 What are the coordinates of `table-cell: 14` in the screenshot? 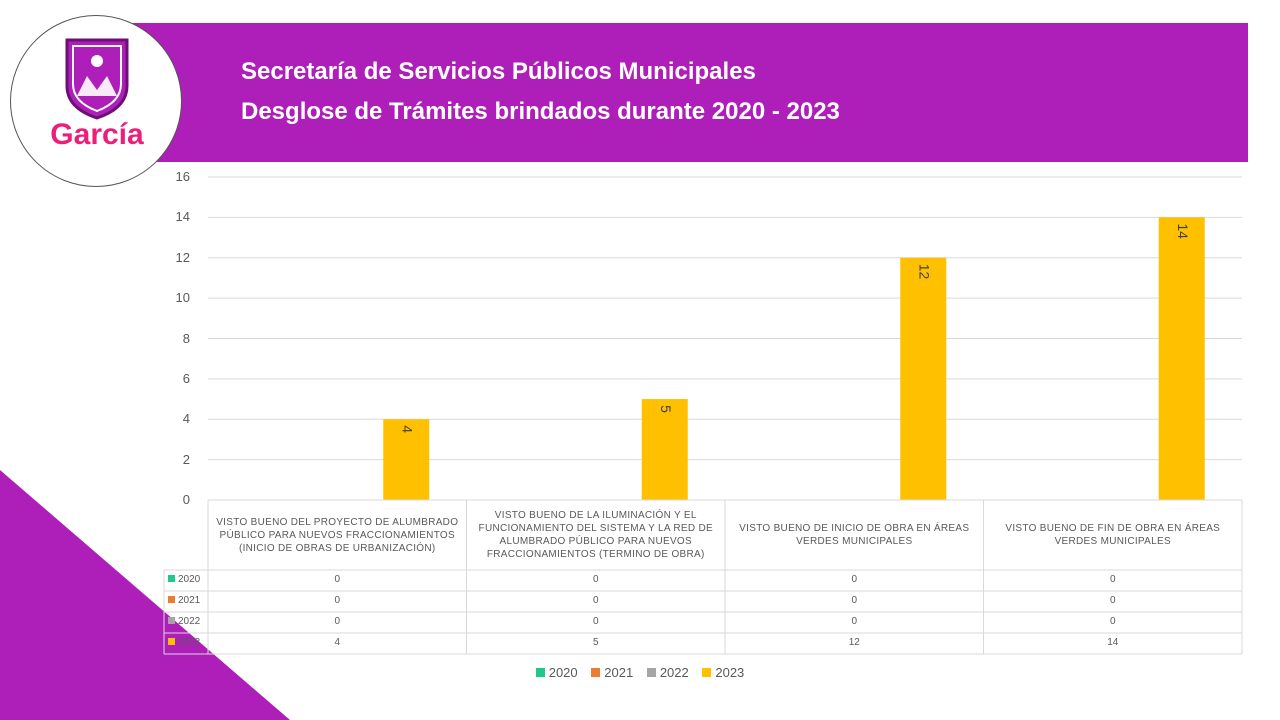 It's located at (1113, 642).